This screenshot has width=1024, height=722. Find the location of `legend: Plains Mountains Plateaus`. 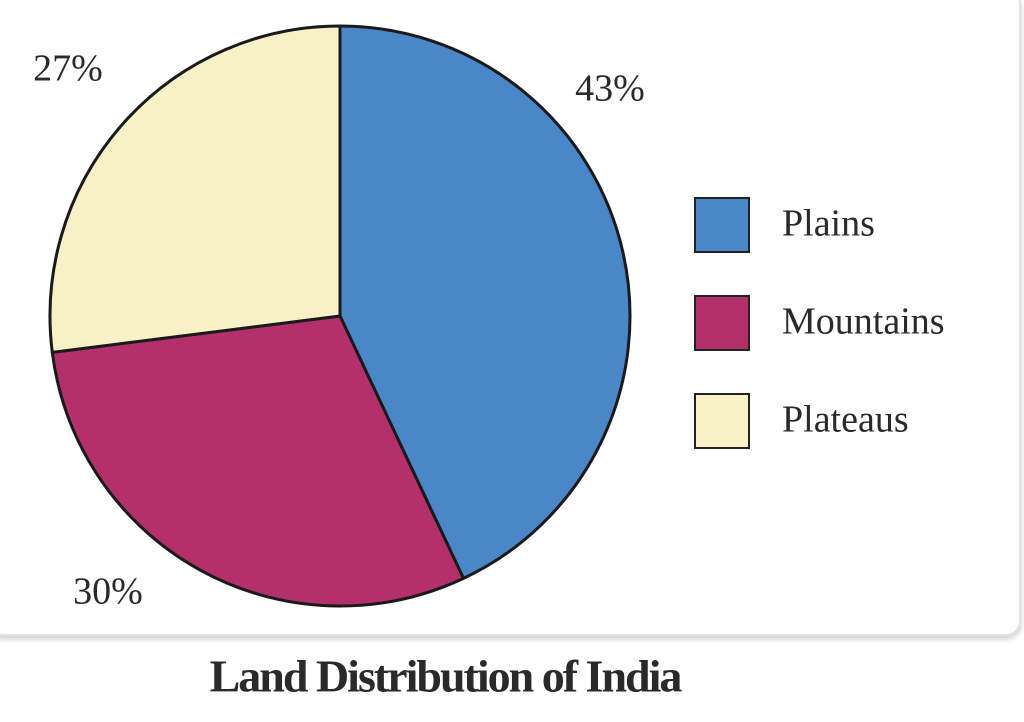

legend: Plains Mountains Plateaus is located at coordinates (819, 323).